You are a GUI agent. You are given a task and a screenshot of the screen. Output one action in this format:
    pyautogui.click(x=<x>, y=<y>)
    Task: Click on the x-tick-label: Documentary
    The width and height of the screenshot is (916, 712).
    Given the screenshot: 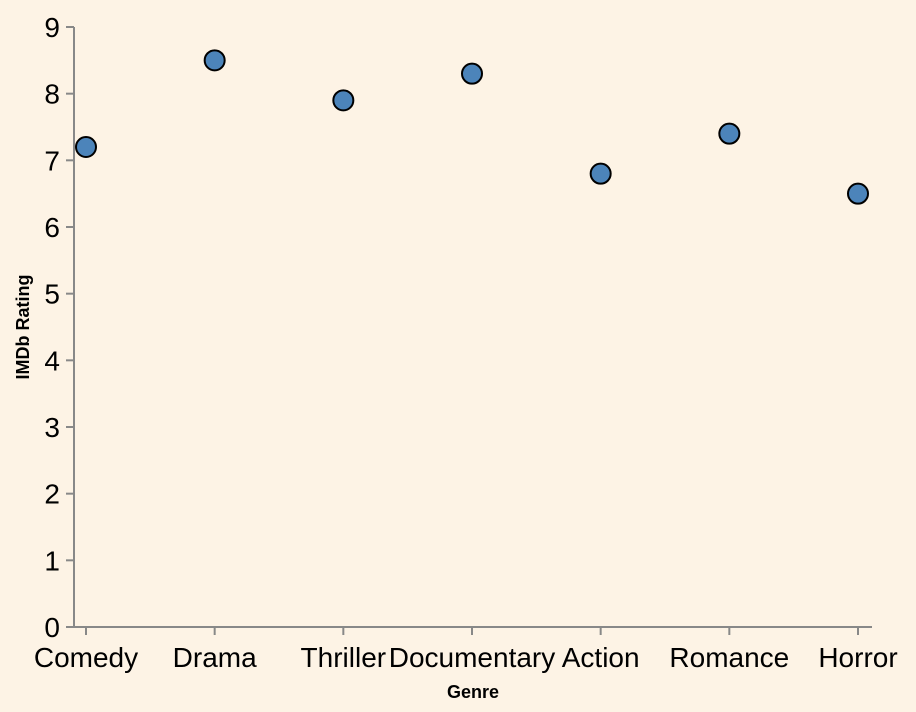 What is the action you would take?
    pyautogui.click(x=472, y=657)
    